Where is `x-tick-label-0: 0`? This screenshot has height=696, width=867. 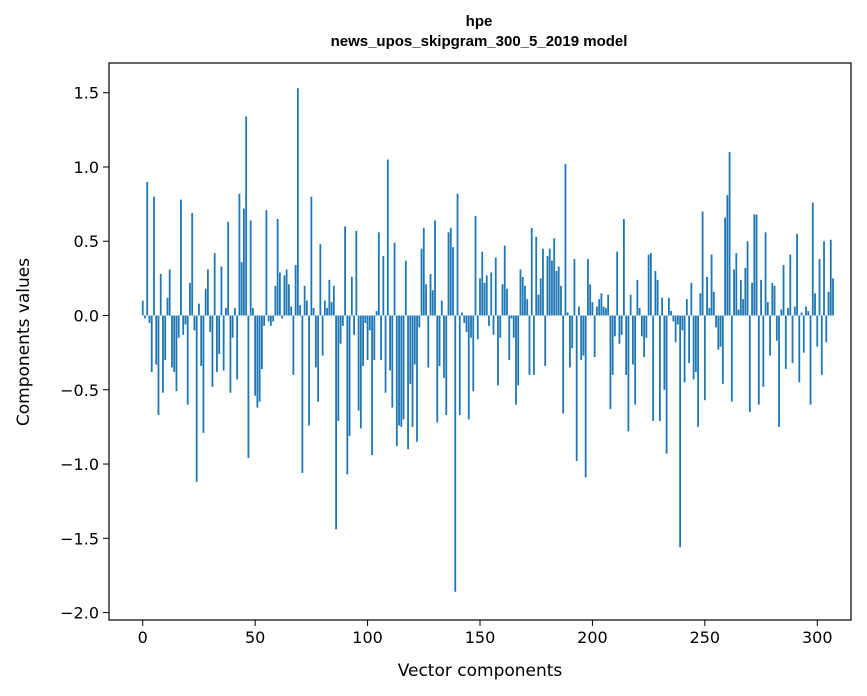
x-tick-label-0: 0 is located at coordinates (143, 637).